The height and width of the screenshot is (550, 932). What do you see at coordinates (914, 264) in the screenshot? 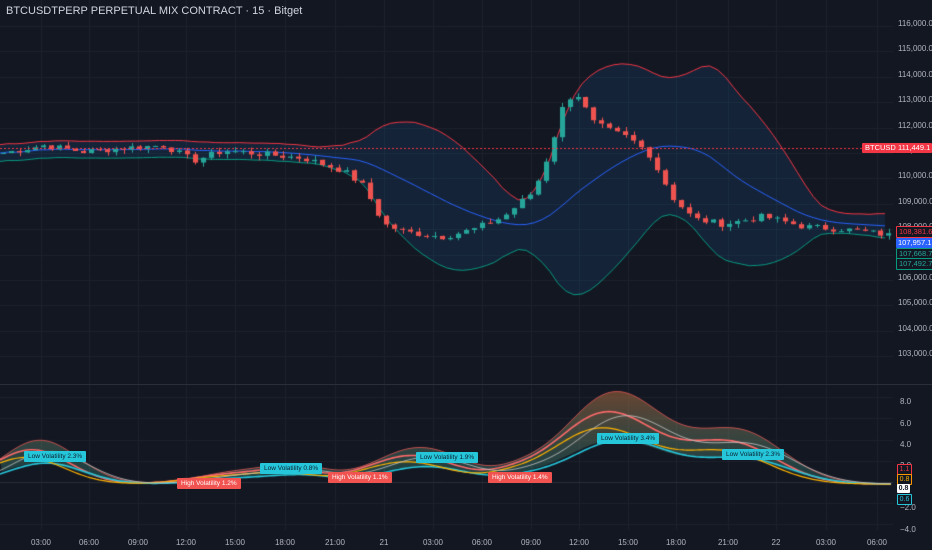
I see `close-band-tag: 107,492.7` at bounding box center [914, 264].